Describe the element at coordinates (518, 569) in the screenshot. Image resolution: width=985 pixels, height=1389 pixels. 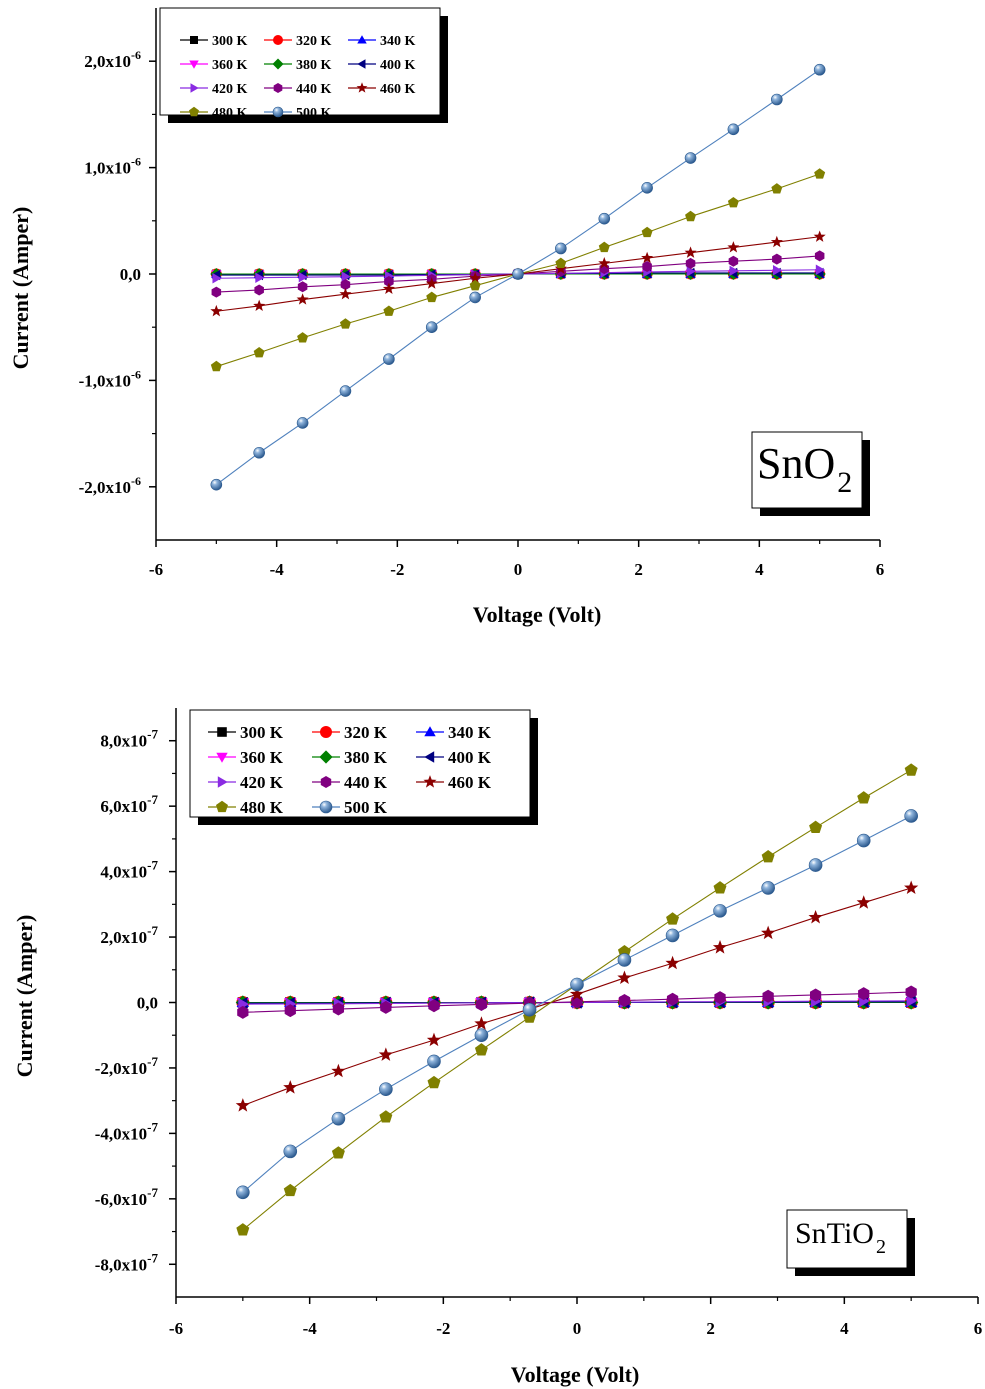
I see `x-tick-label: 0` at that location.